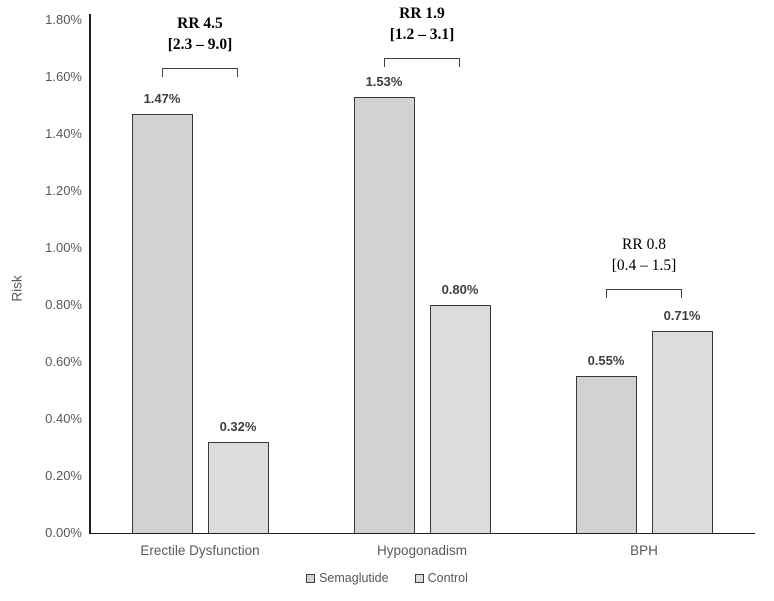 This screenshot has height=601, width=774. I want to click on y-axis-line, so click(90, 273).